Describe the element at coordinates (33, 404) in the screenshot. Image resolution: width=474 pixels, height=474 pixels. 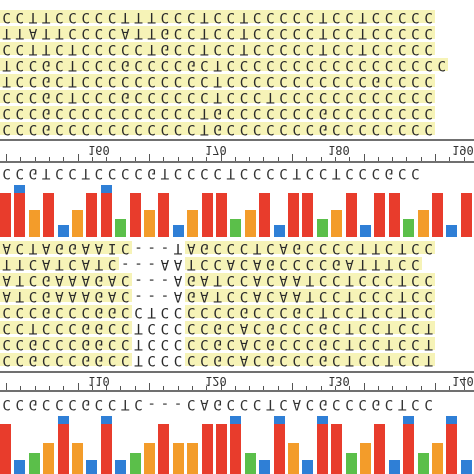
I see `consensus-residue: G` at that location.